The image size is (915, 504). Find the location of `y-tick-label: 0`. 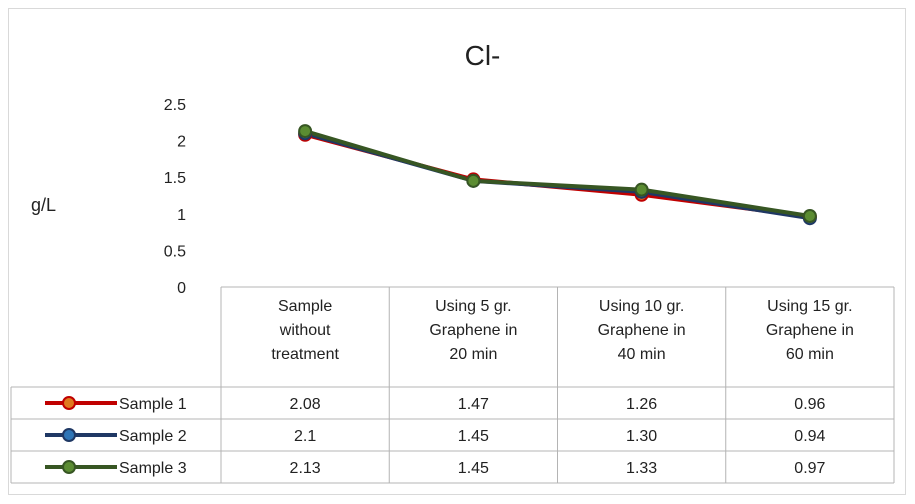

y-tick-label: 0 is located at coordinates (181, 288).